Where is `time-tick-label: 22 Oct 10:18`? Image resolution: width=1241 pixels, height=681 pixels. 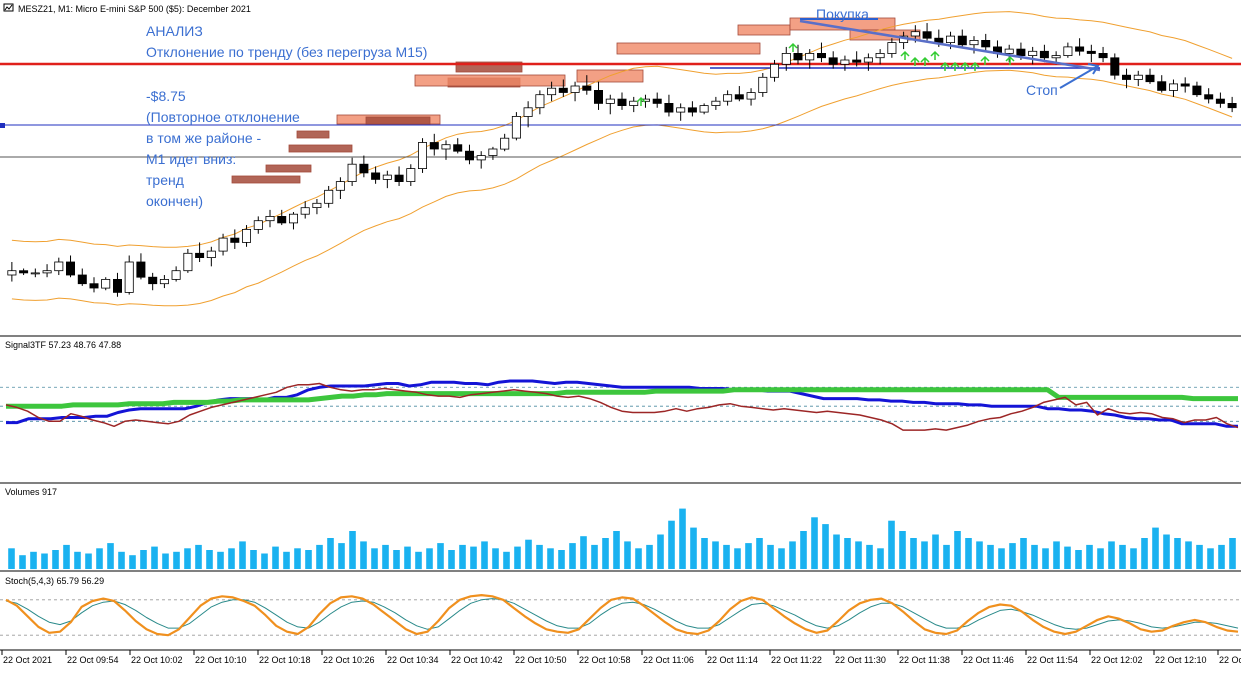
time-tick-label: 22 Oct 10:18 is located at coordinates (285, 660).